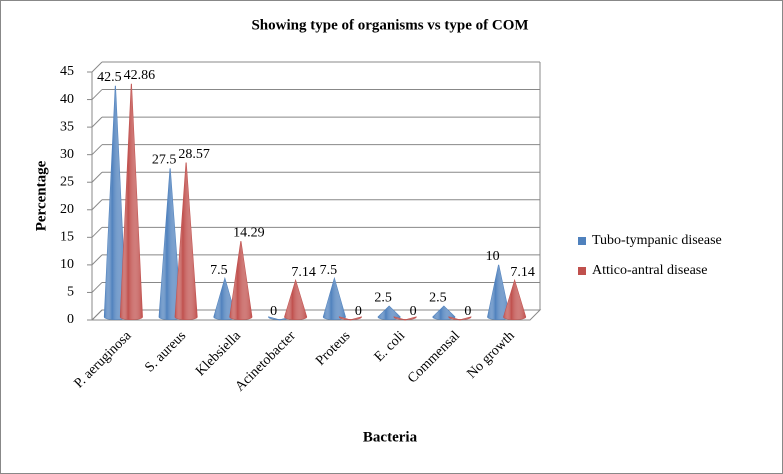 The image size is (783, 474). I want to click on value-label: 42.5, so click(109, 77).